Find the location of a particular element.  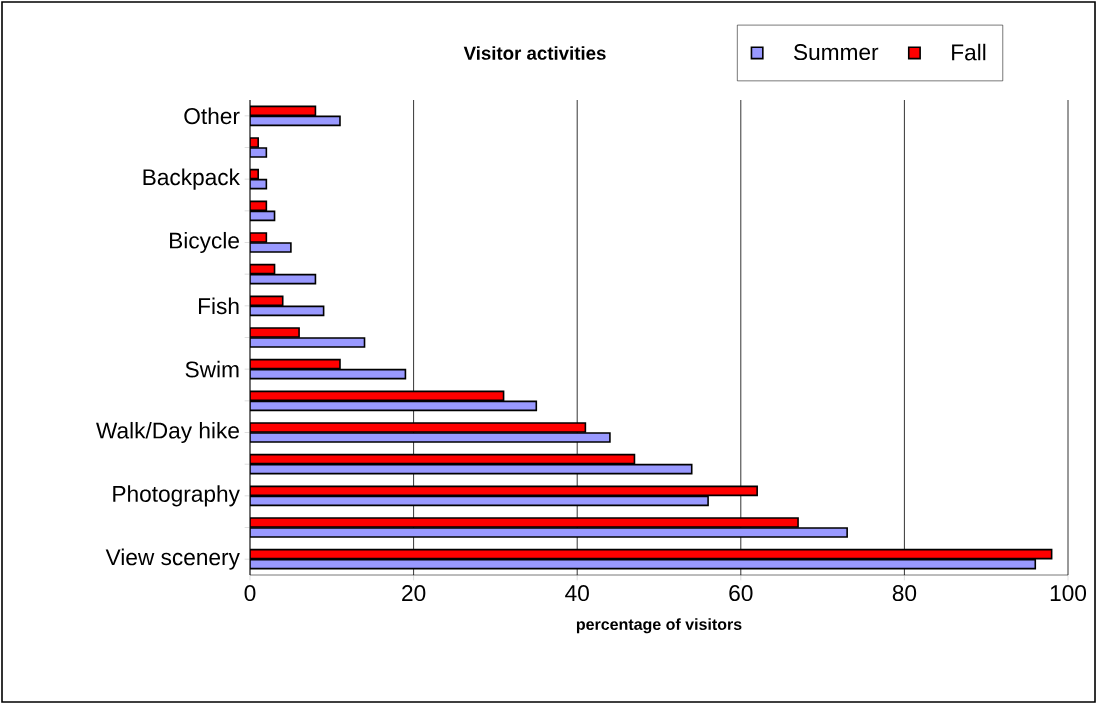

x-tick-label: 0 is located at coordinates (250, 593).